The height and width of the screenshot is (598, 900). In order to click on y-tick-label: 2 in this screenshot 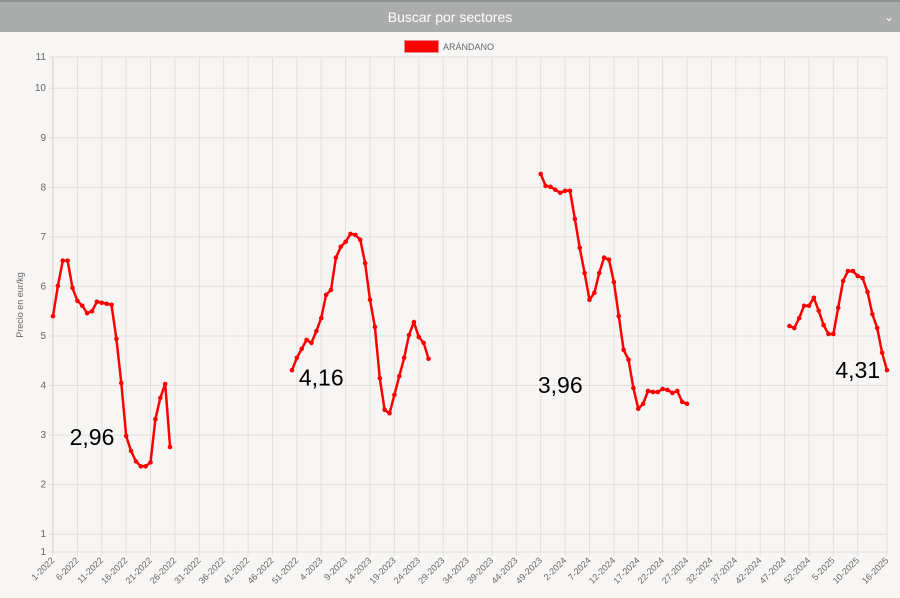, I will do `click(43, 485)`.